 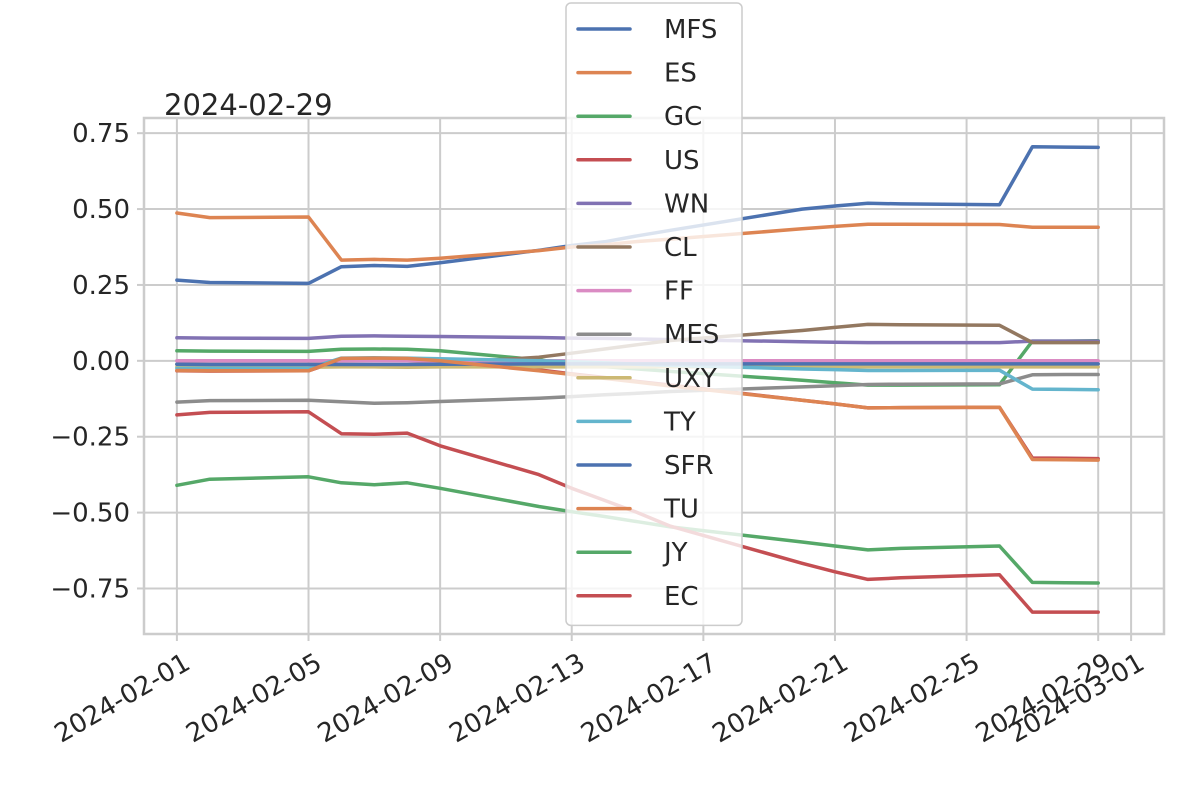 What do you see at coordinates (517, 699) in the screenshot?
I see `x-tick-label: 2024-02-13` at bounding box center [517, 699].